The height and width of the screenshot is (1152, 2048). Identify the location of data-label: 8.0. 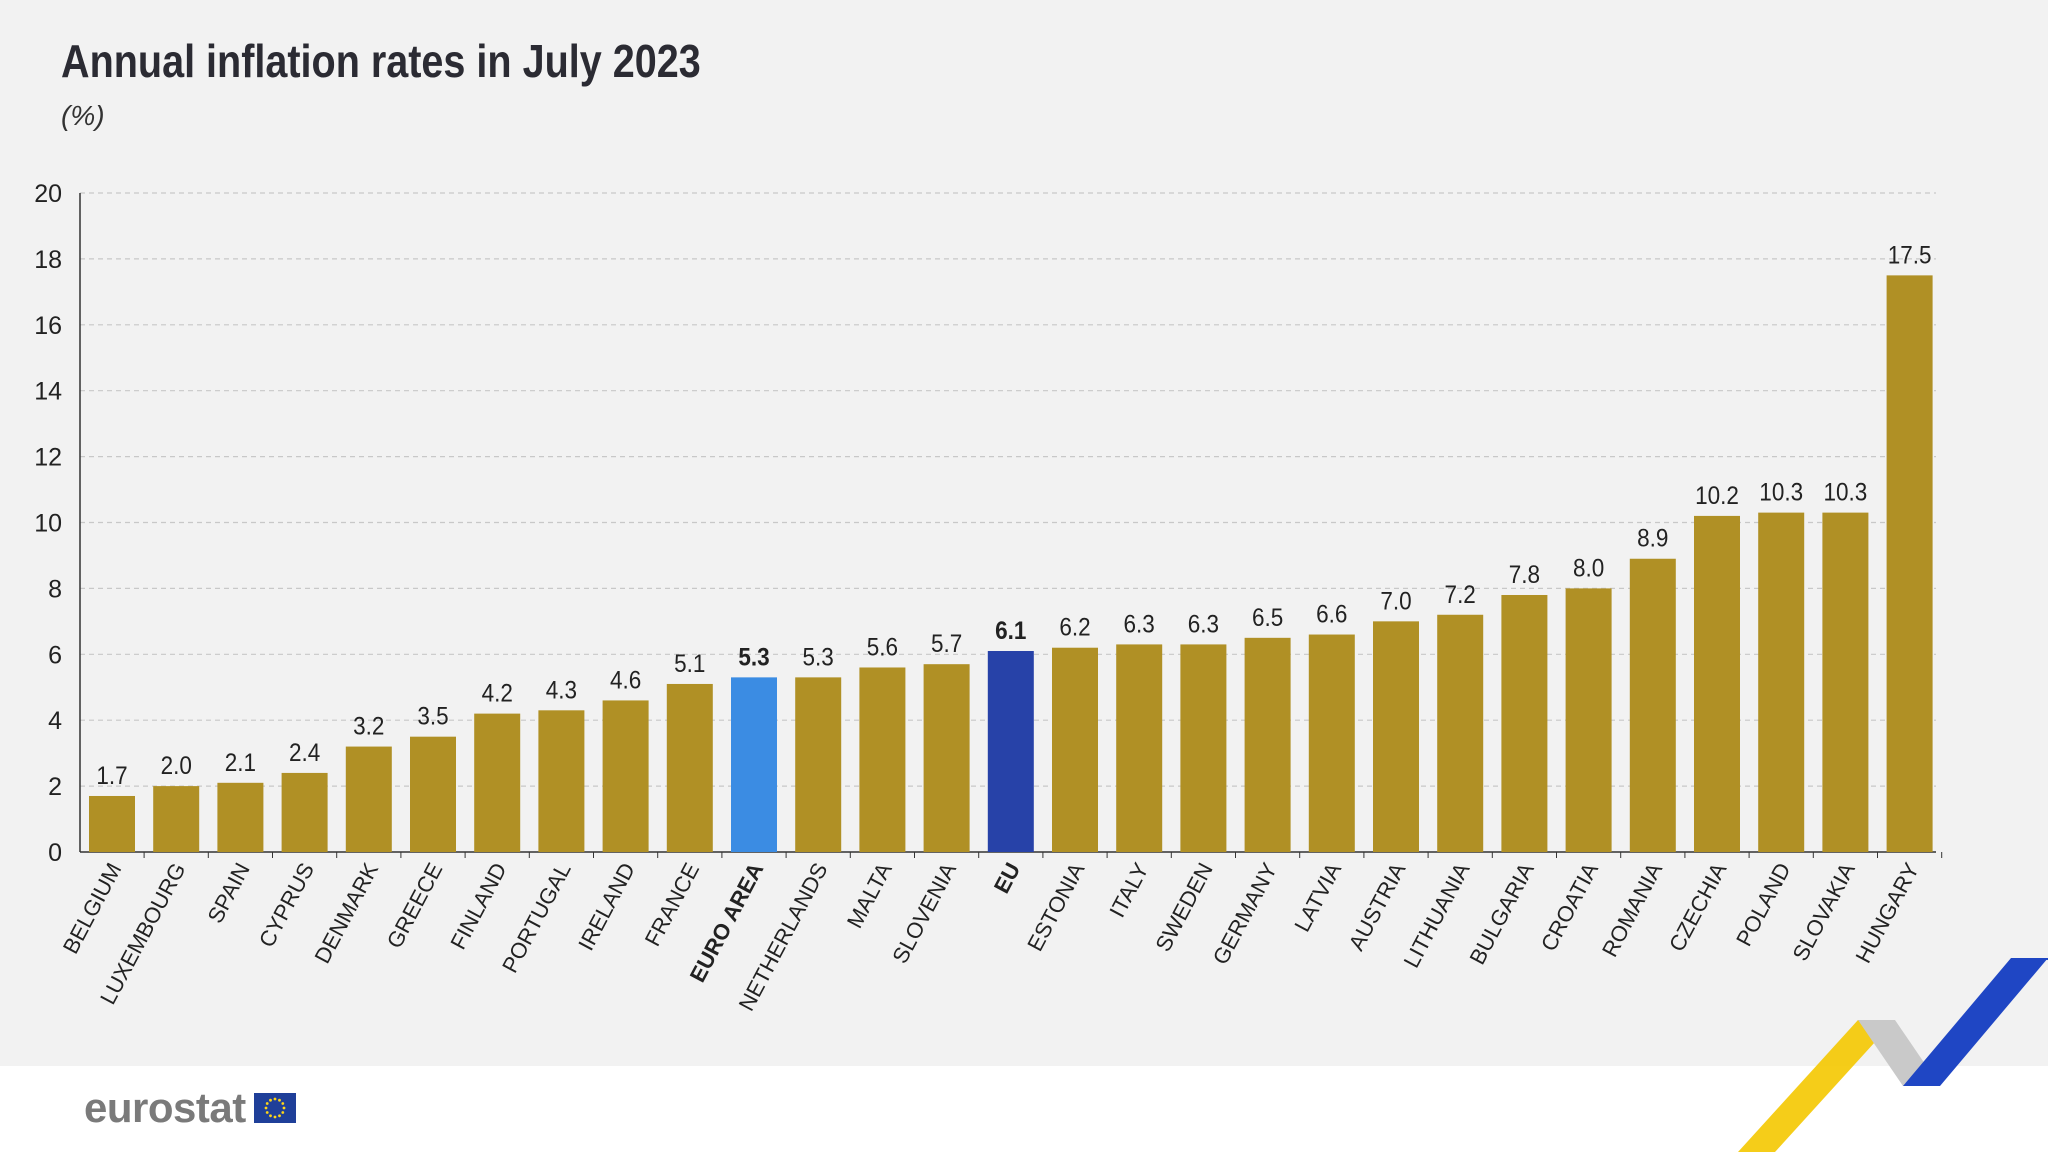
(1588, 568).